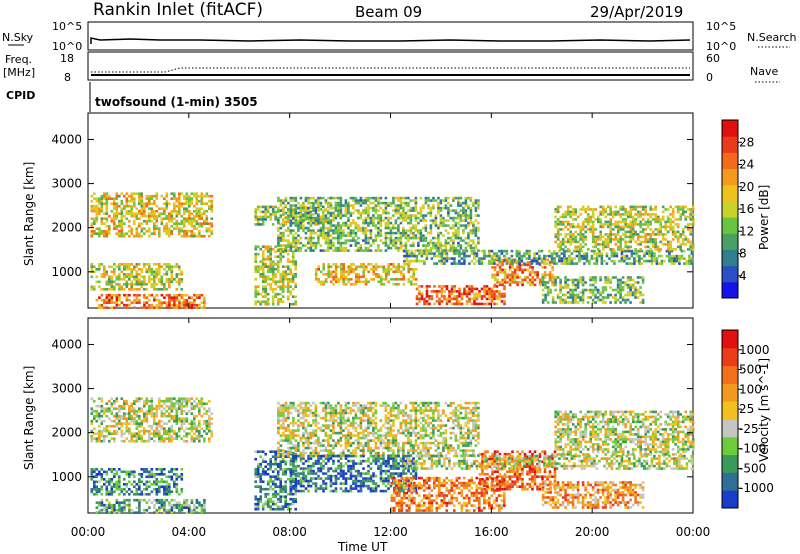  Describe the element at coordinates (730, 225) in the screenshot. I see `colorbar-segment` at that location.